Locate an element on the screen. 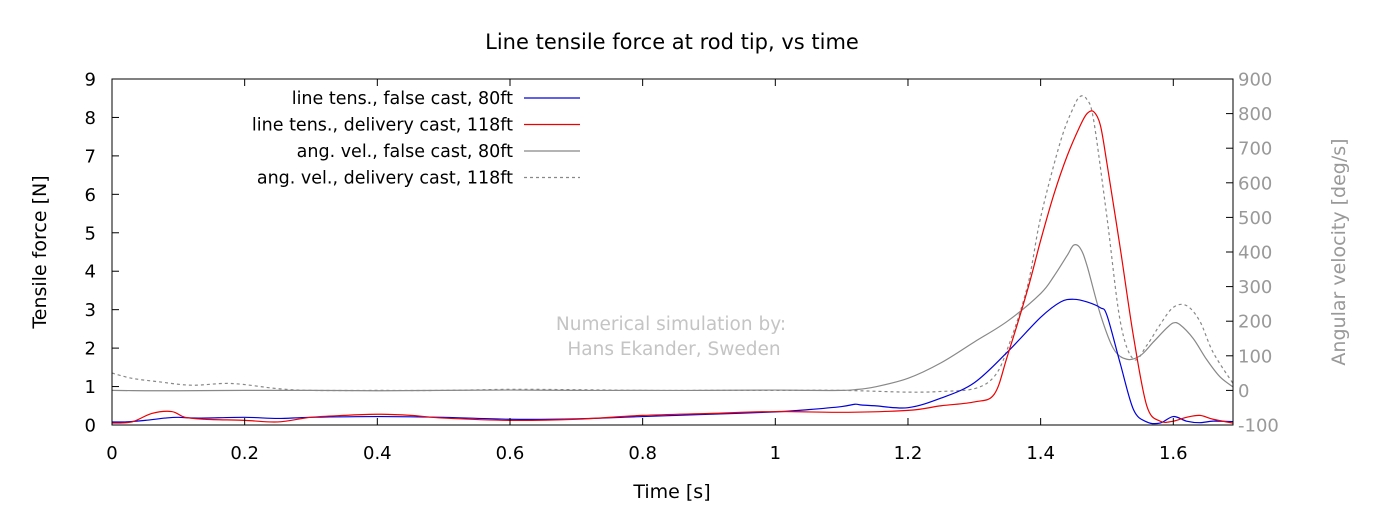 This screenshot has width=1400, height=509. y2-tick-label: 900 is located at coordinates (1255, 80).